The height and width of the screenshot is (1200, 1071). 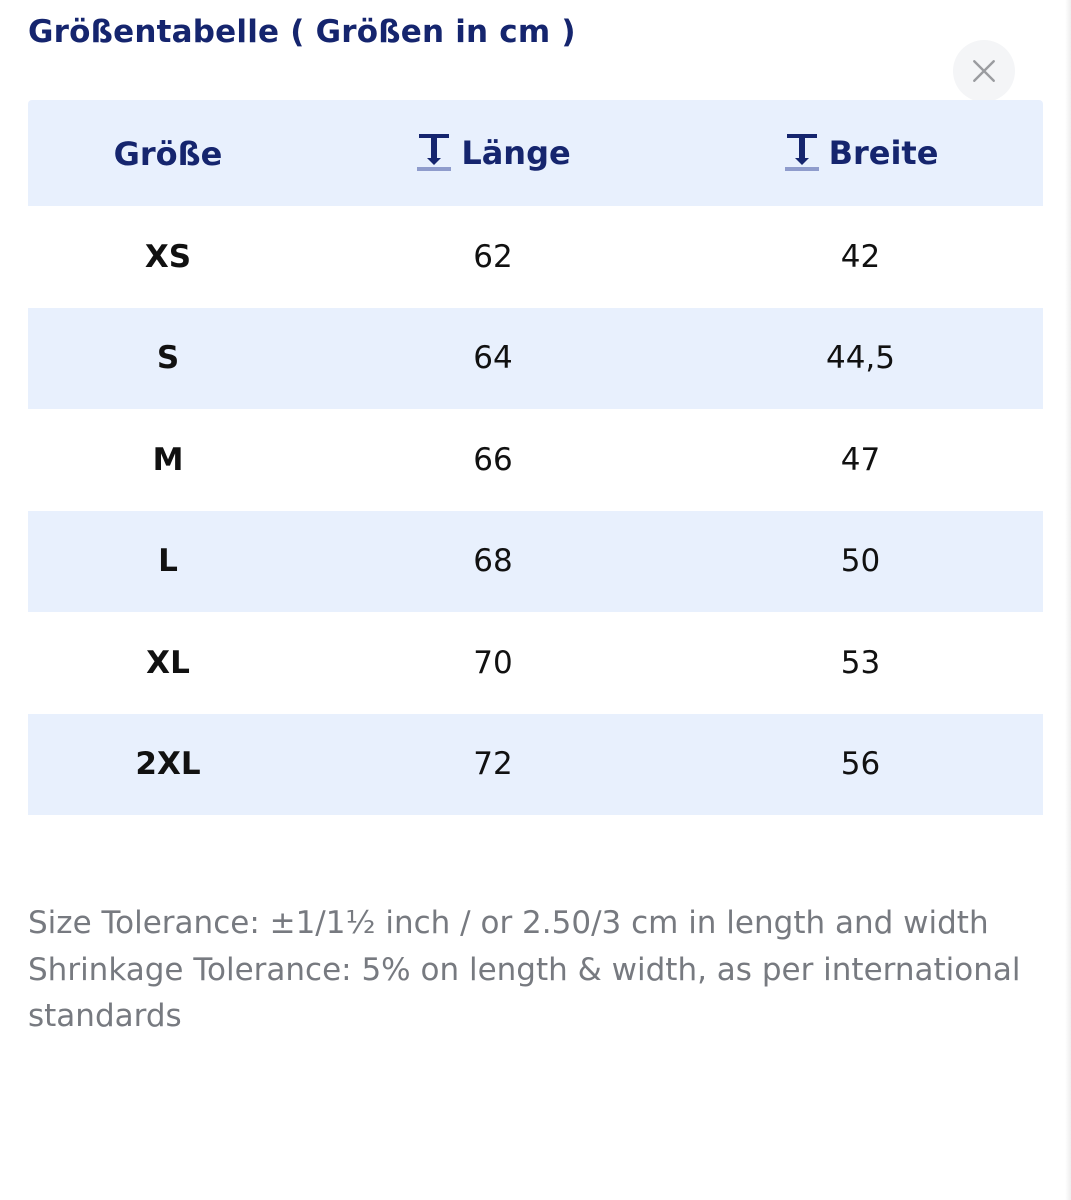 What do you see at coordinates (860, 459) in the screenshot?
I see `width-cell: 47` at bounding box center [860, 459].